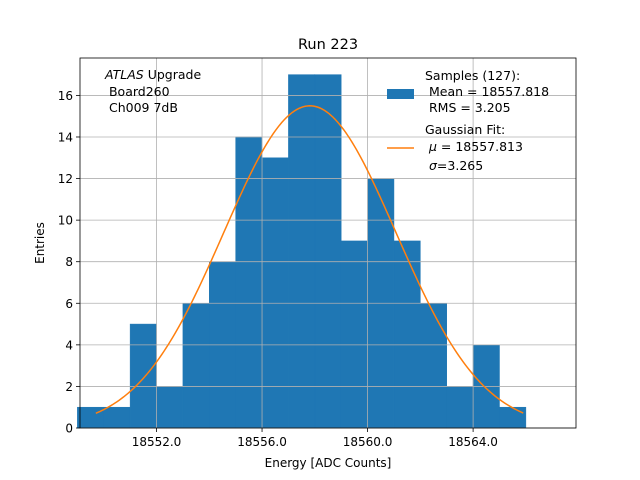 This screenshot has width=640, height=480. Describe the element at coordinates (433, 165) in the screenshot. I see `legend-sigma-symbol: σ` at that location.